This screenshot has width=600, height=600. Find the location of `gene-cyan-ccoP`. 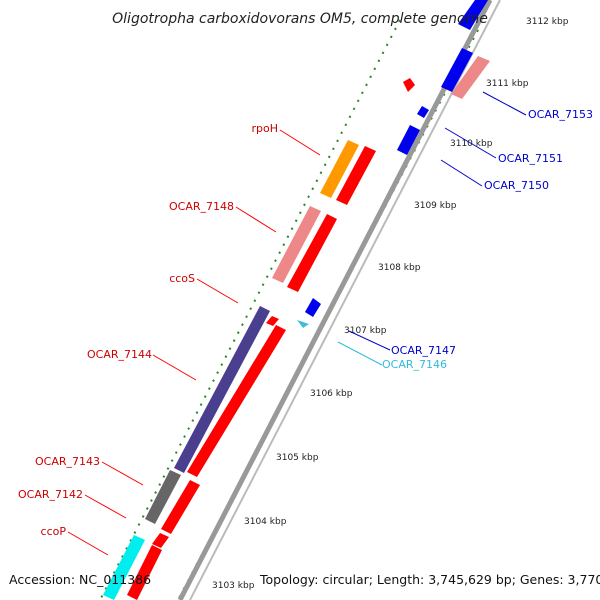

gene-cyan-ccoP is located at coordinates (124, 567).